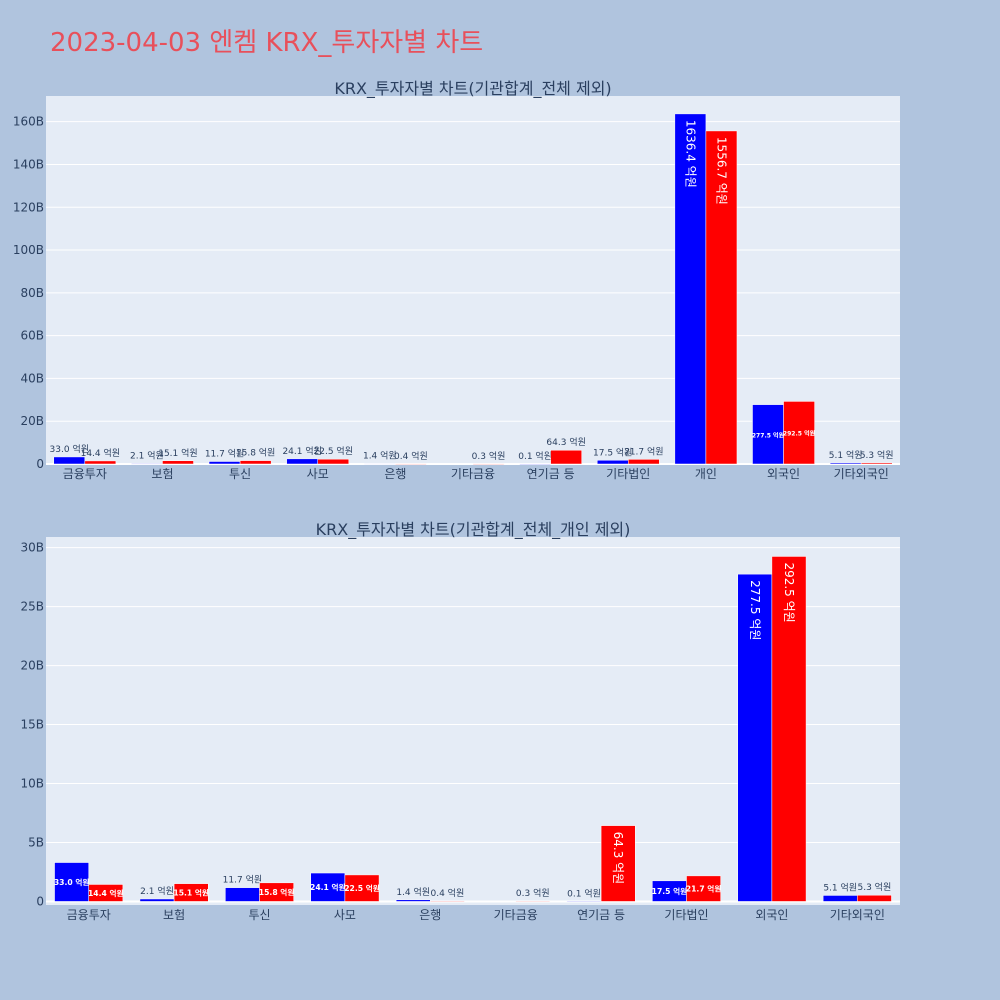  What do you see at coordinates (32, 607) in the screenshot?
I see `y-tick-label: 25B` at bounding box center [32, 607].